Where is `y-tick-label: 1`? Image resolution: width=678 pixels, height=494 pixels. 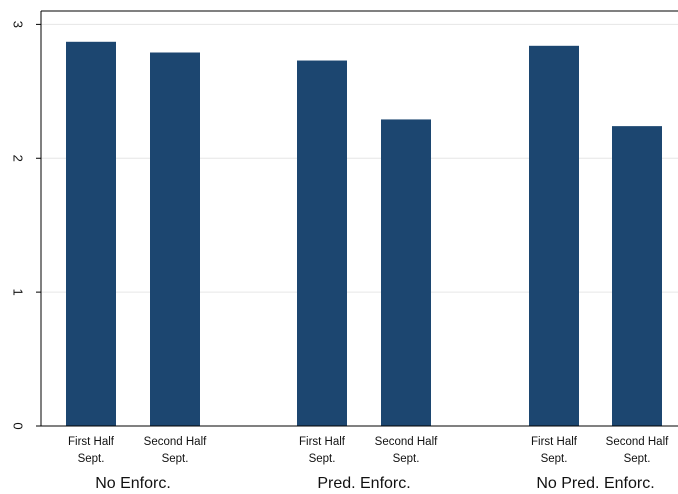
y-tick-label: 1 is located at coordinates (18, 292).